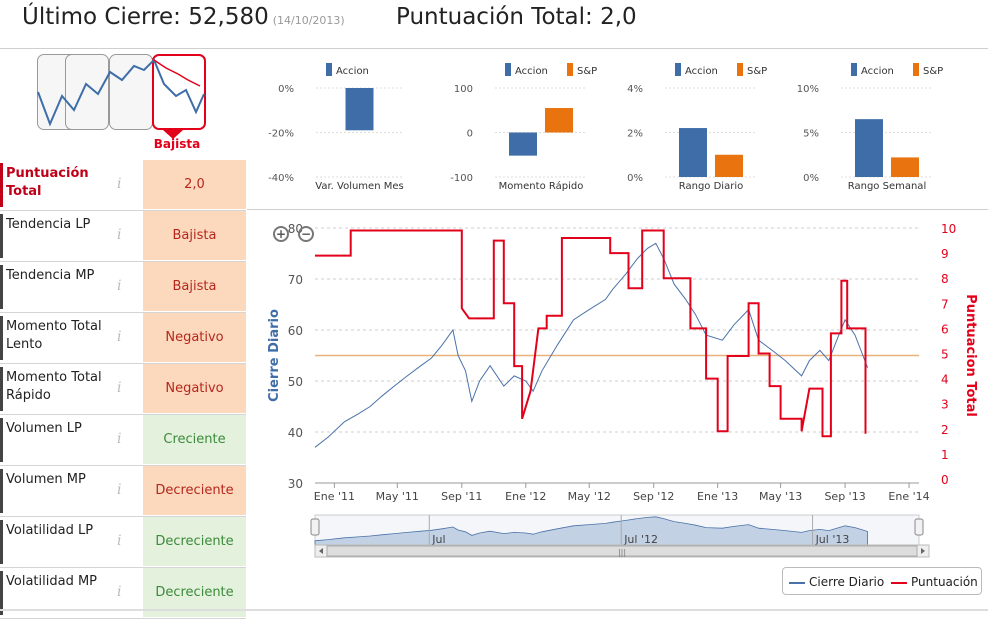 The height and width of the screenshot is (619, 988). Describe the element at coordinates (470, 134) in the screenshot. I see `mini-ytick-label: 0` at that location.